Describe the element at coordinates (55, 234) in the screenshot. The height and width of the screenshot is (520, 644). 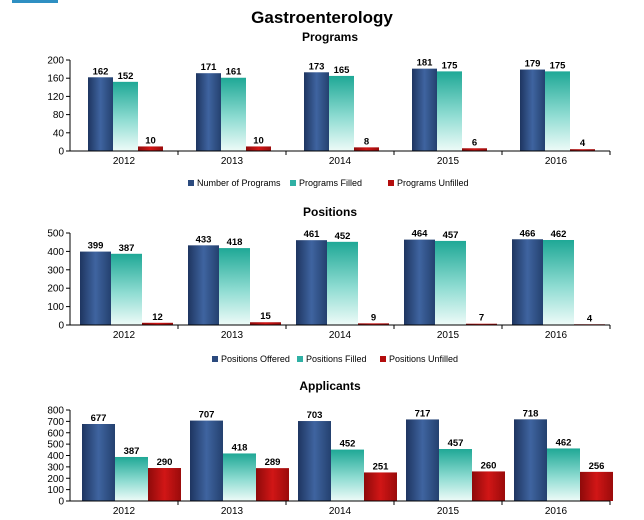
I see `chart-2-y-tick: 500` at that location.